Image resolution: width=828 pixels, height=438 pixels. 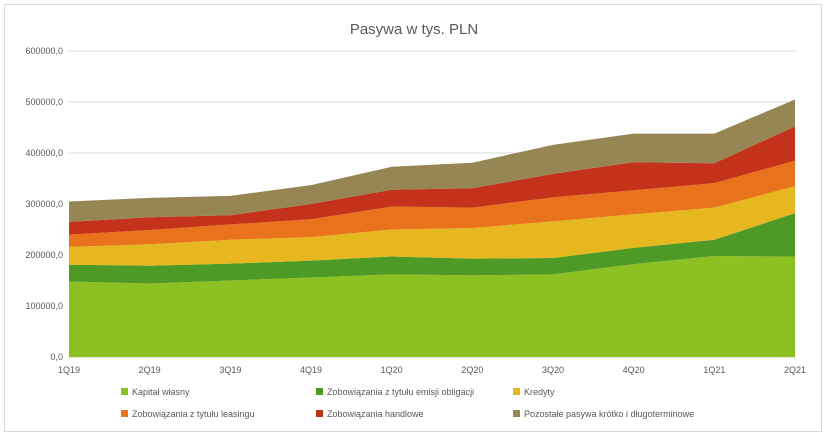 I want to click on y-tick-label: 500000,0, so click(x=44, y=102).